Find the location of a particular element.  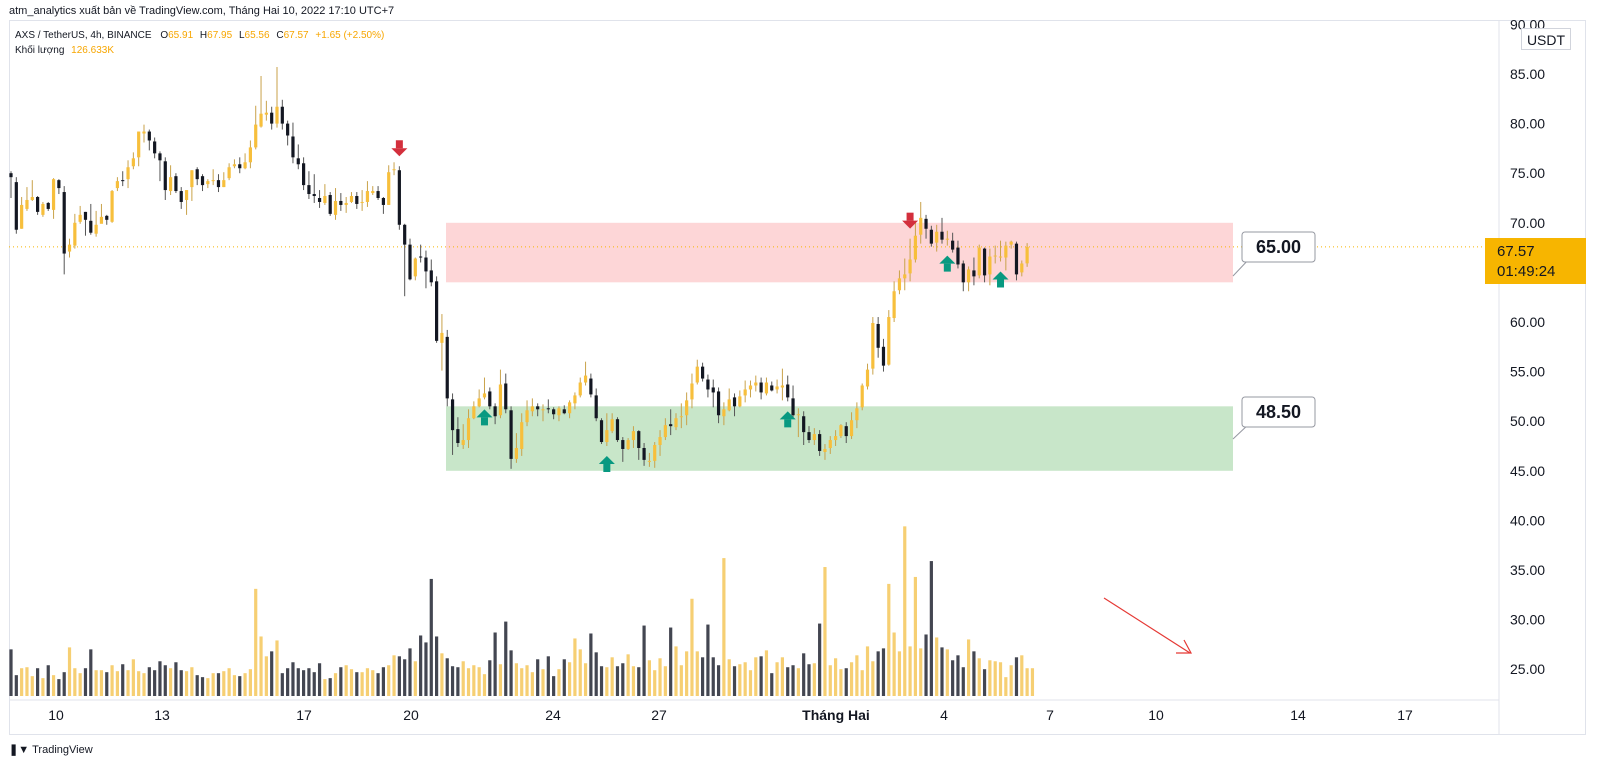

symbol-label: AXS / TetherUS, 4h, BINANCE is located at coordinates (83, 35).